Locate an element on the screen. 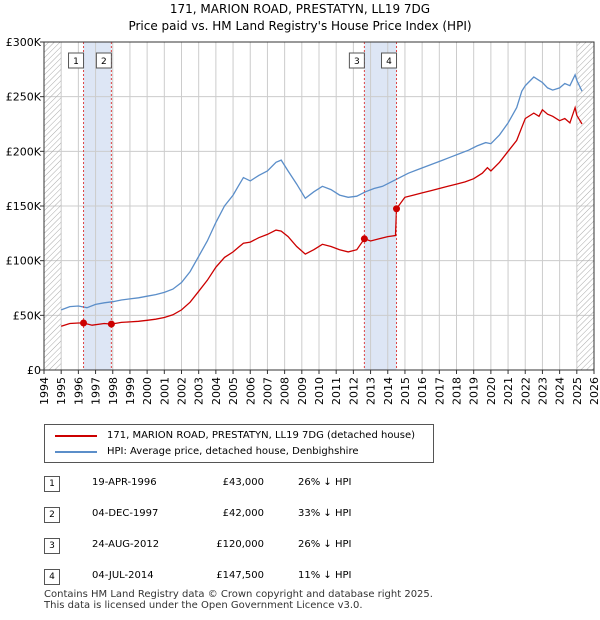  sale-date: 04-DEC-1997 is located at coordinates (125, 513).